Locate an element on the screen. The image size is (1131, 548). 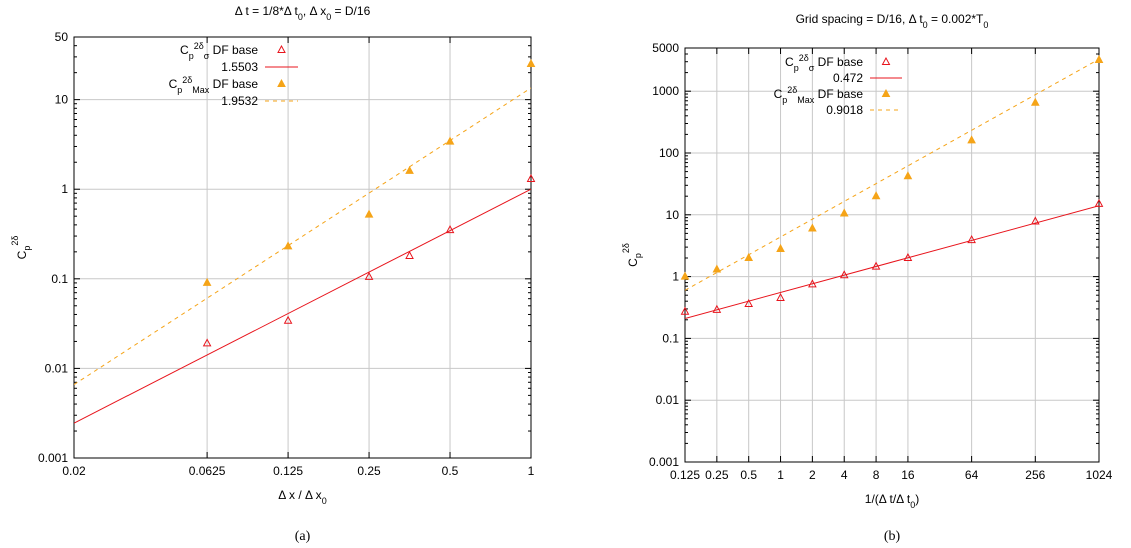
figure-caption: (b) is located at coordinates (892, 536).